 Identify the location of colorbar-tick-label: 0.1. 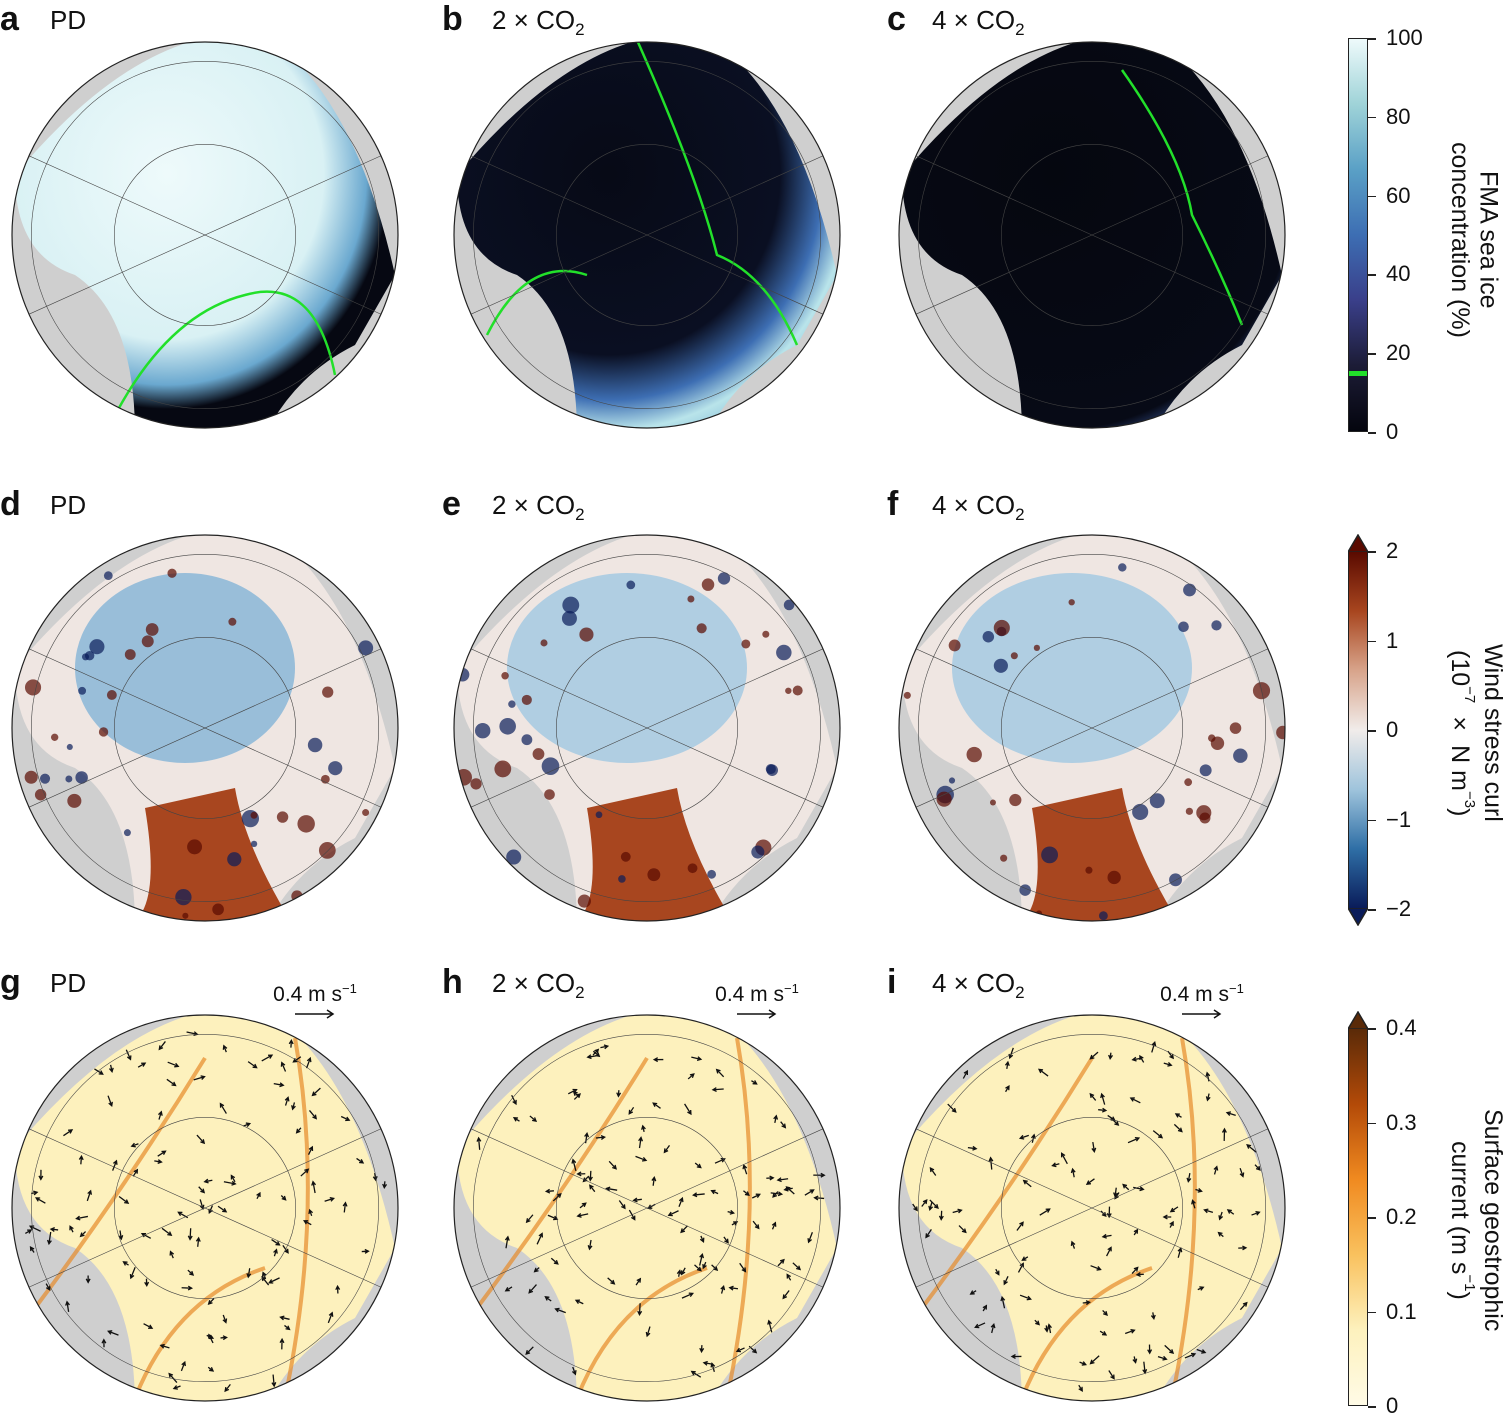
(1401, 1311).